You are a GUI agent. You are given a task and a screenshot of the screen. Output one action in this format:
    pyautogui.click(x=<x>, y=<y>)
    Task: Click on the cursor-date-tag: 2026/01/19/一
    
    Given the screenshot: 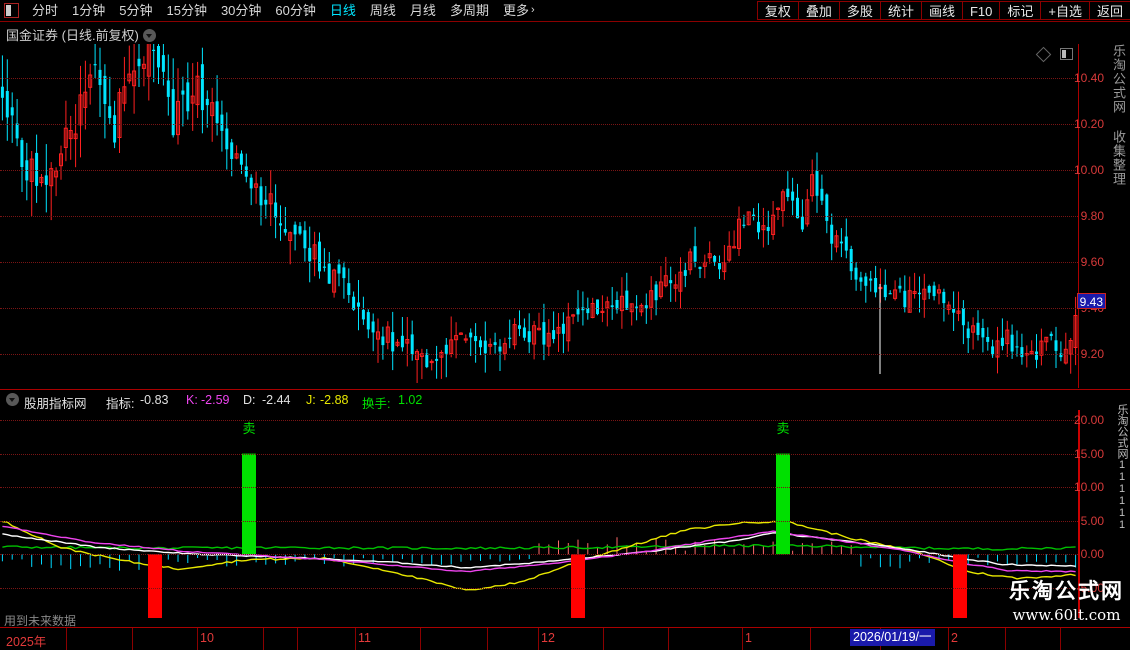 What is the action you would take?
    pyautogui.click(x=892, y=637)
    